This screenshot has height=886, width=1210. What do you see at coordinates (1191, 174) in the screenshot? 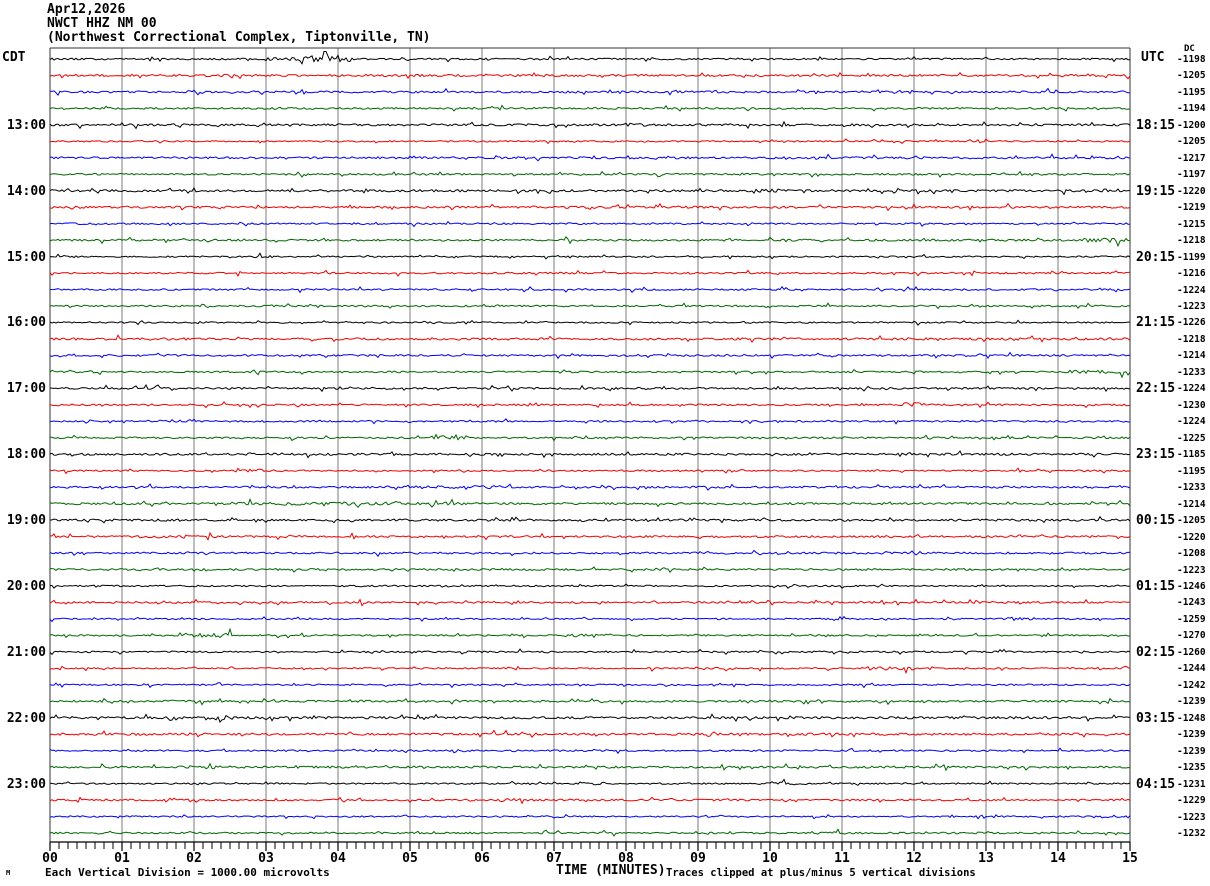
I see `dc-offset-value: -1197` at bounding box center [1191, 174].